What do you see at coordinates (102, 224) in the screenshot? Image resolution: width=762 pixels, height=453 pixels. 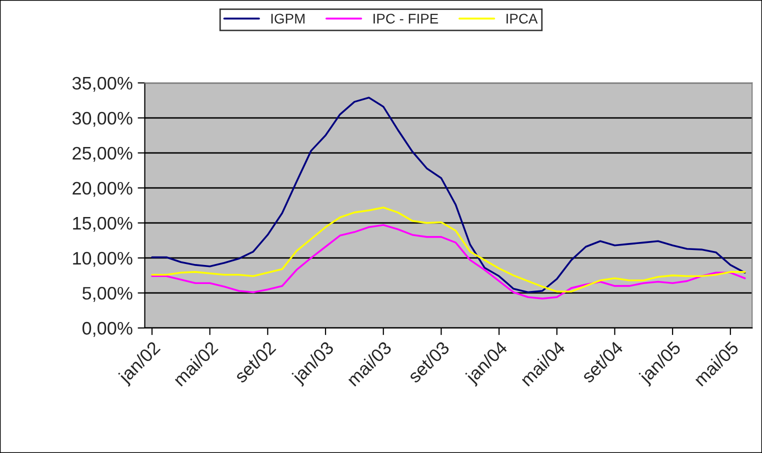 I see `y-tick-label: 15,00%` at bounding box center [102, 224].